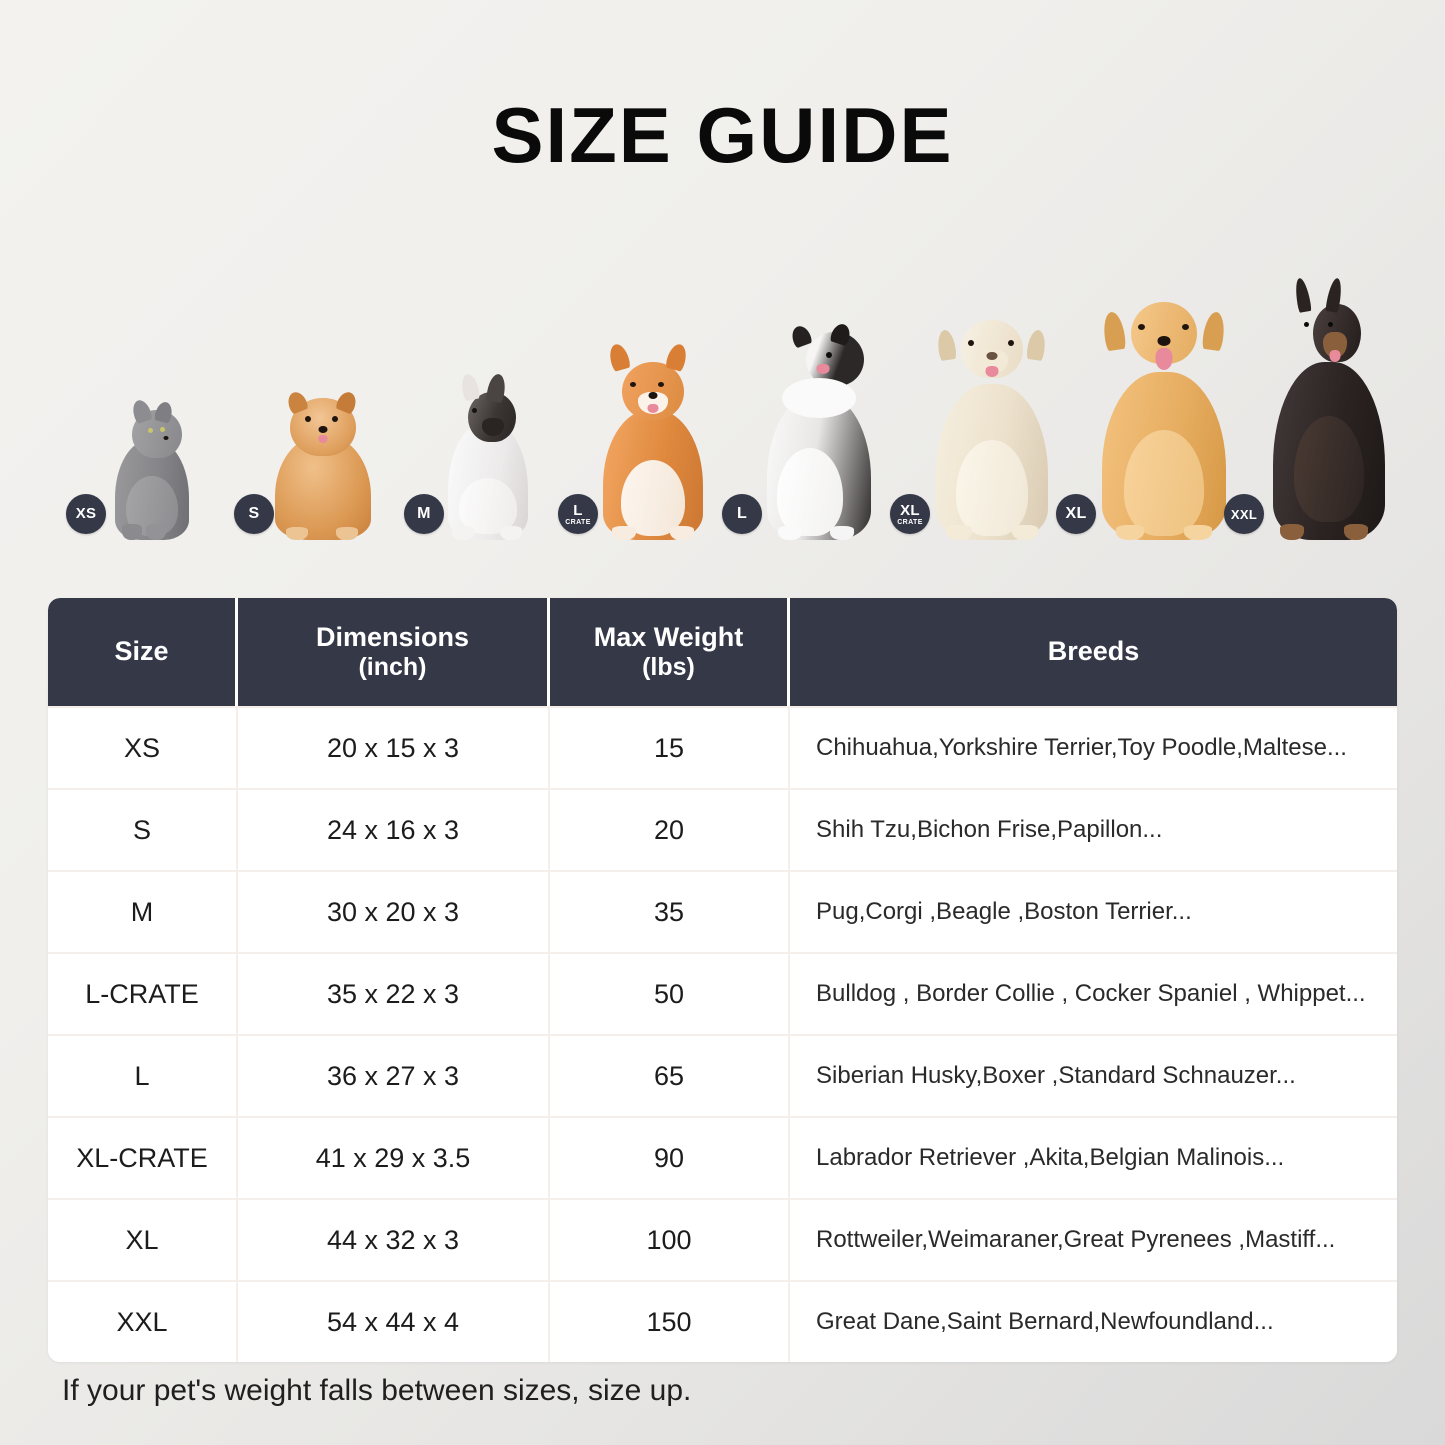 The image size is (1445, 1445). I want to click on cell-dimensions: 30 x 20 x 3, so click(394, 912).